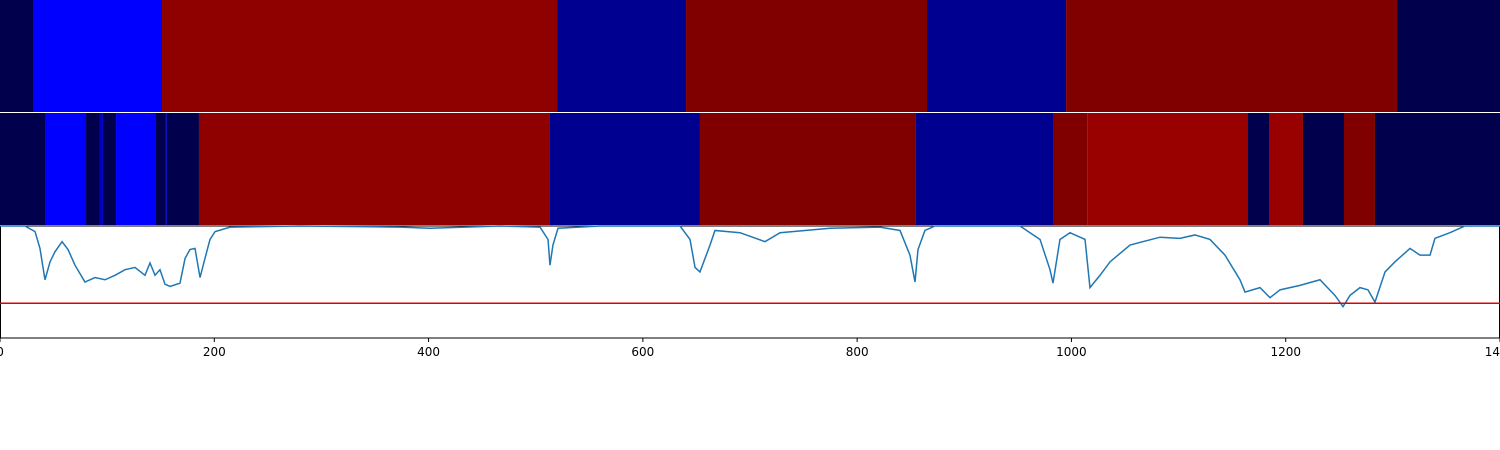 Image resolution: width=1500 pixels, height=450 pixels. Describe the element at coordinates (1492, 352) in the screenshot. I see `x-tick-label: 1400` at that location.